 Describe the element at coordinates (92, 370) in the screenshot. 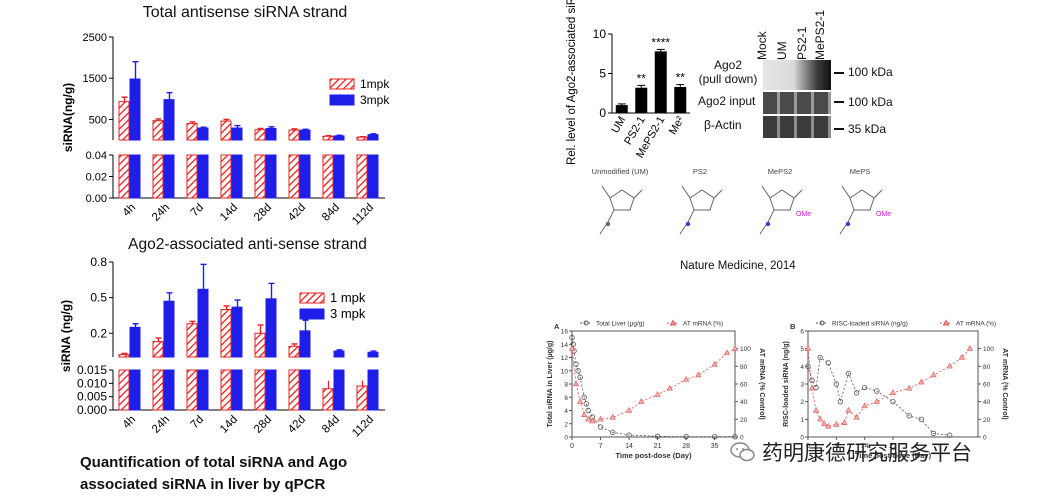

I see `y-tick-label: 0.015` at that location.